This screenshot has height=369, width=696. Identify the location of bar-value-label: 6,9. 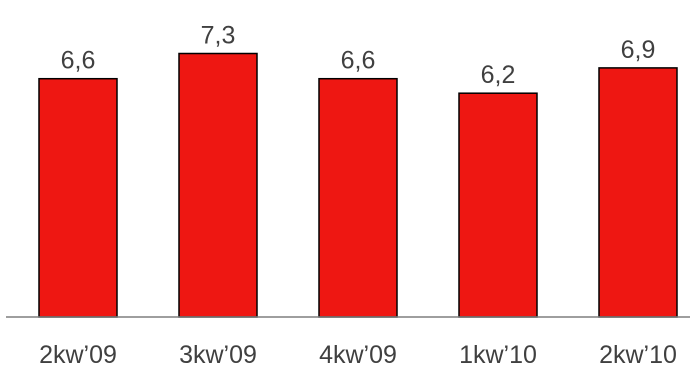
(638, 50).